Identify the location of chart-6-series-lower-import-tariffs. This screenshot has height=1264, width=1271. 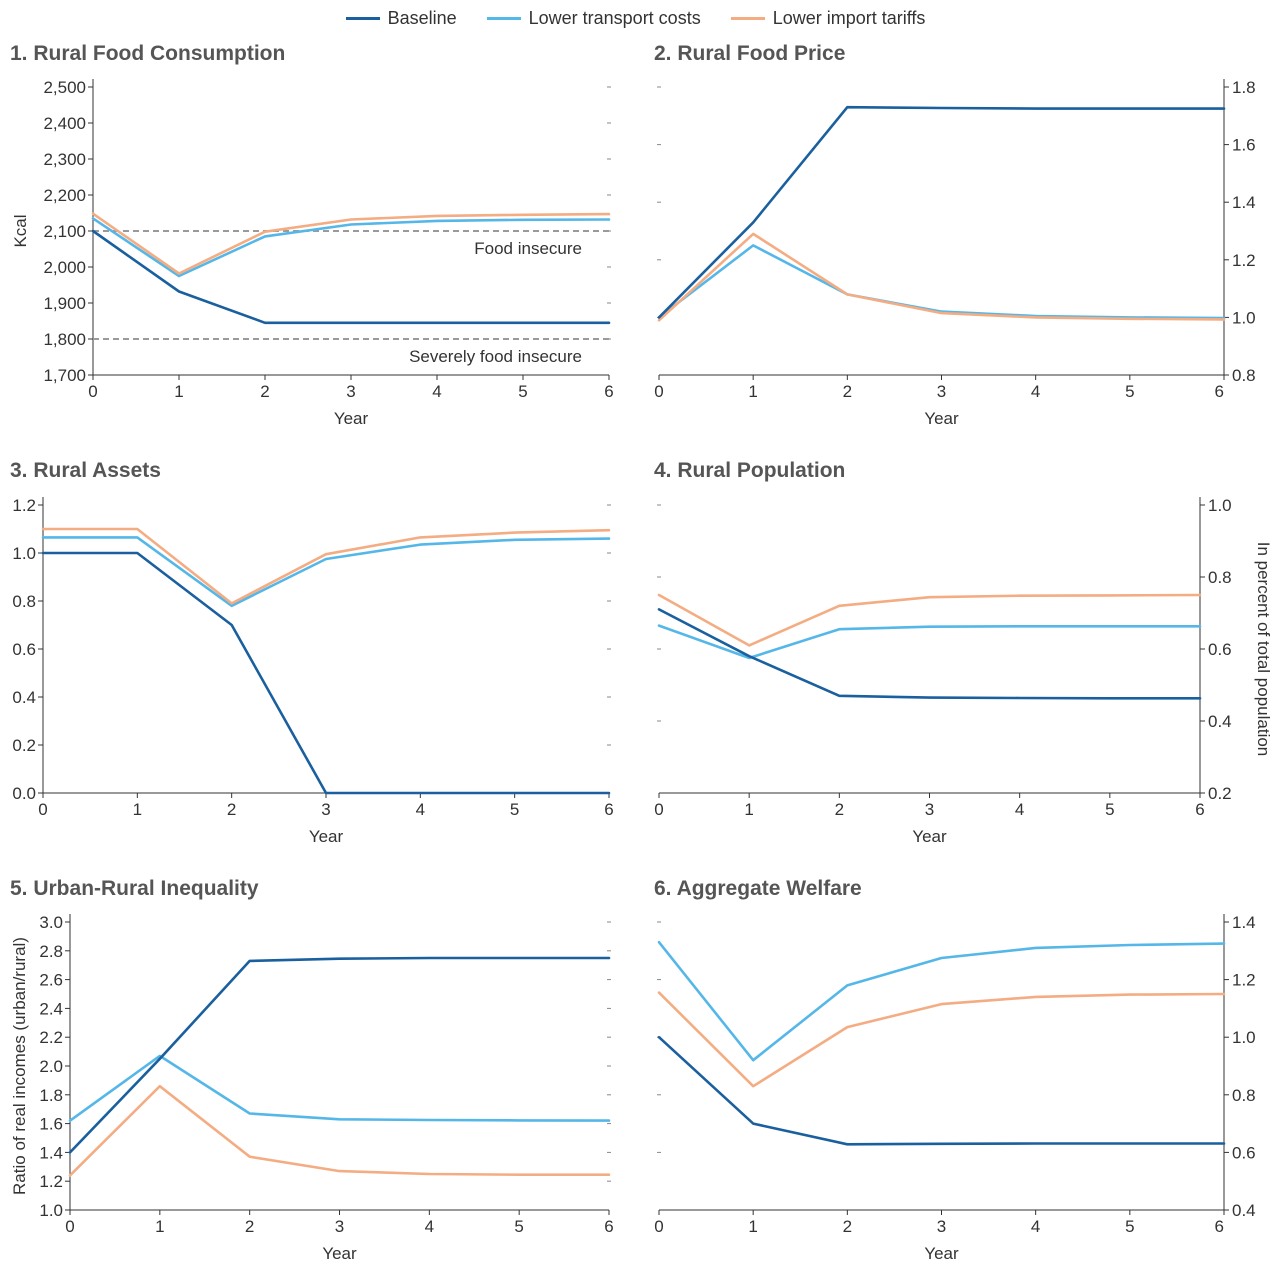
(941, 1039).